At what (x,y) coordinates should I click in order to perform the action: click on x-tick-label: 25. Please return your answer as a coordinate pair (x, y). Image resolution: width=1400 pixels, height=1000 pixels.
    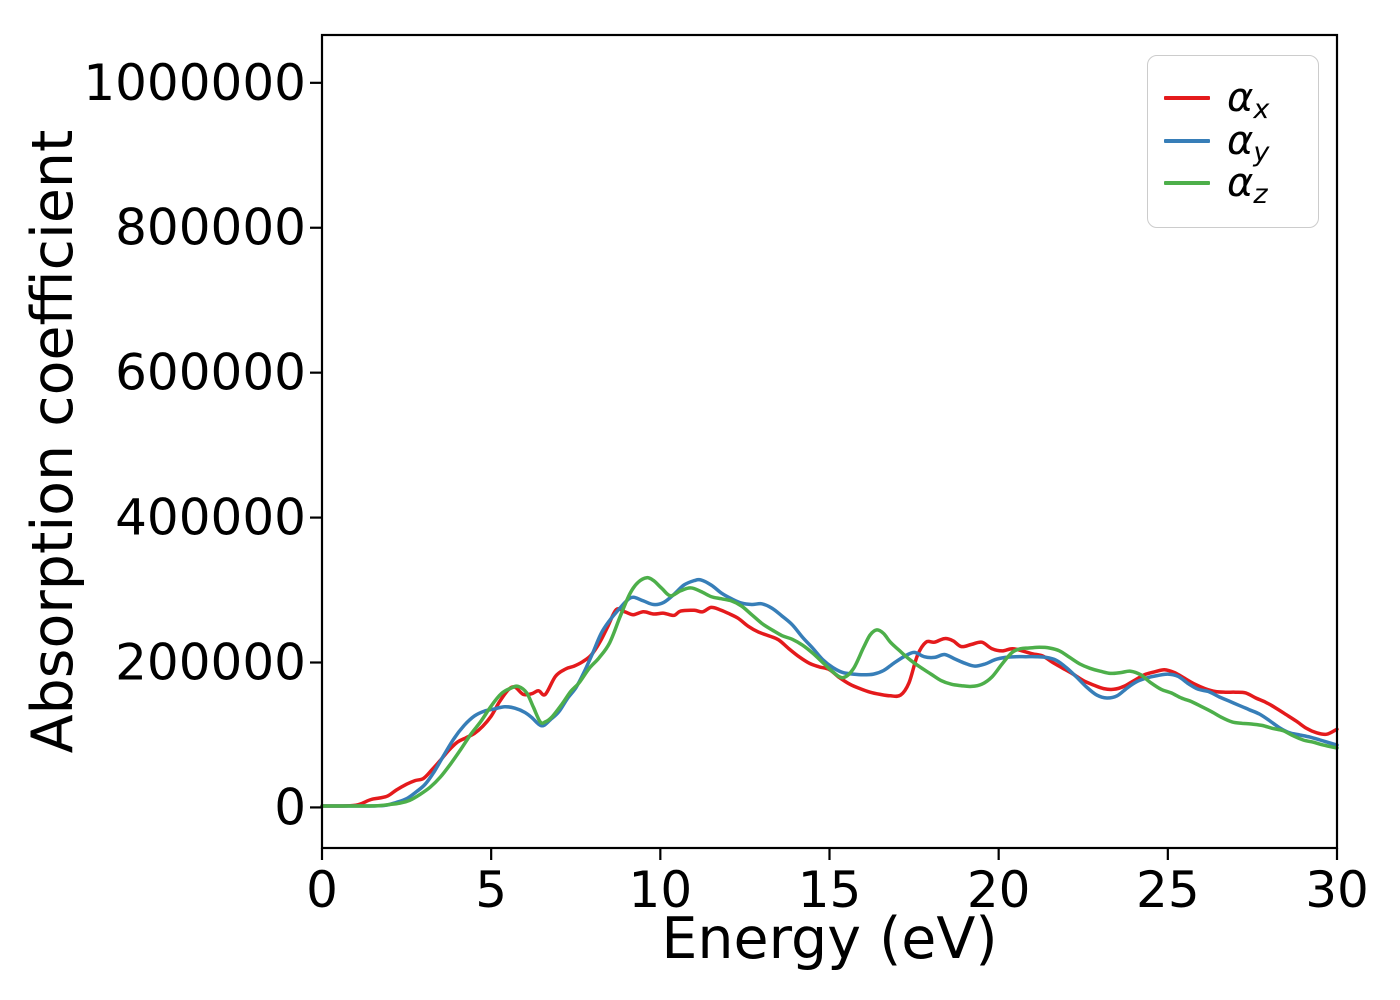
    Looking at the image, I should click on (1168, 890).